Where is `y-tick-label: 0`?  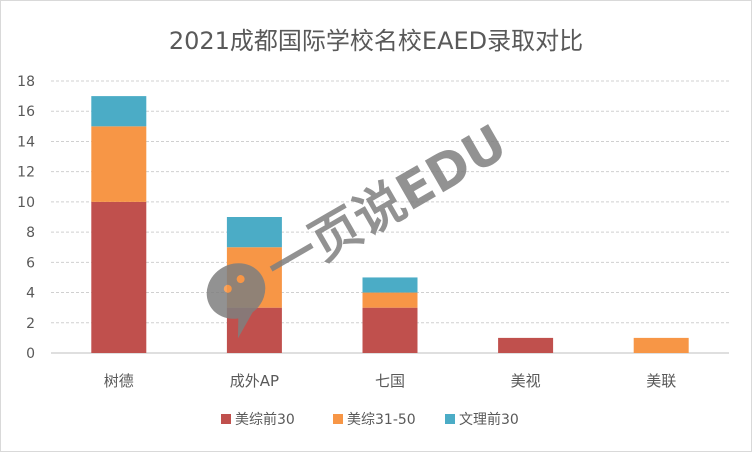 y-tick-label: 0 is located at coordinates (30, 354).